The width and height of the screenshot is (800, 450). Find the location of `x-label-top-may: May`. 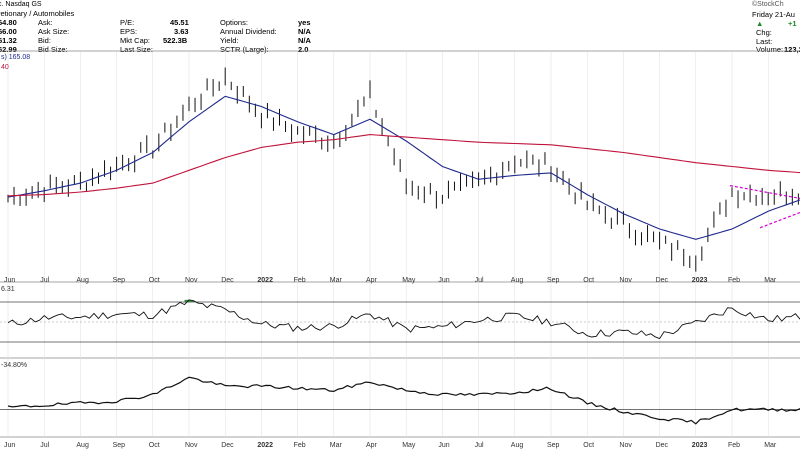

x-label-top-may: May is located at coordinates (409, 280).